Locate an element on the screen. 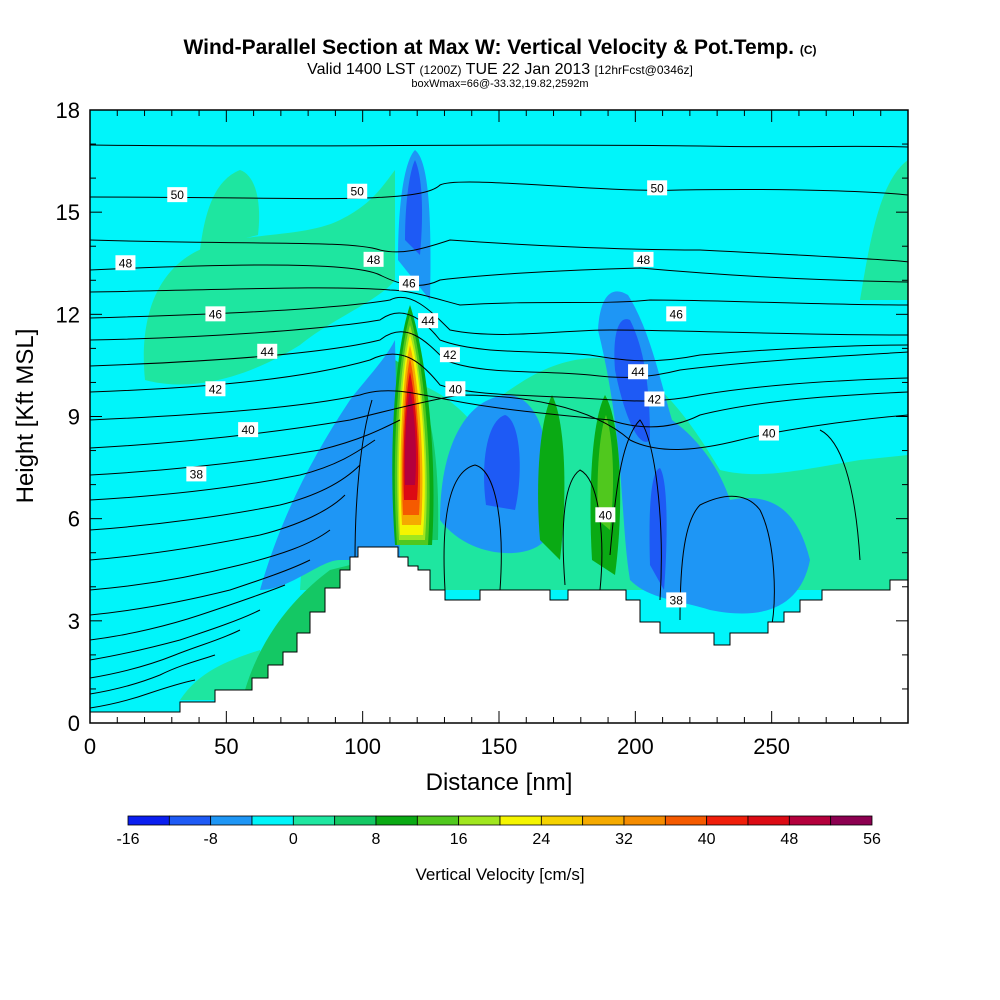  x-tick-label: 100 is located at coordinates (362, 746).